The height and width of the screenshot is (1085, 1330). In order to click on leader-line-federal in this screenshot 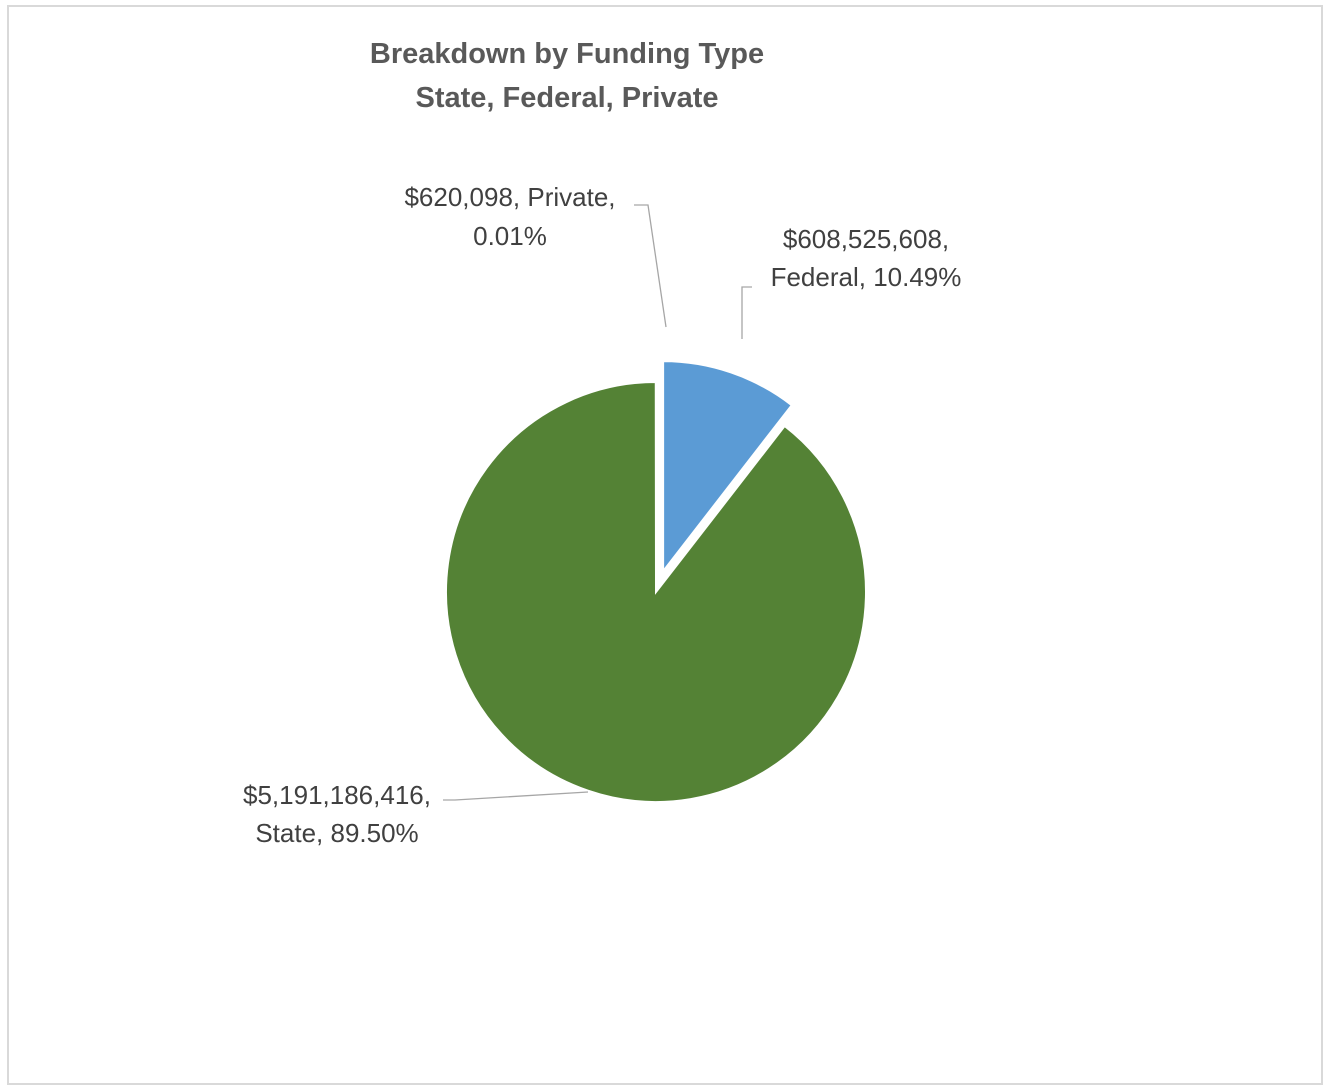, I will do `click(747, 313)`.